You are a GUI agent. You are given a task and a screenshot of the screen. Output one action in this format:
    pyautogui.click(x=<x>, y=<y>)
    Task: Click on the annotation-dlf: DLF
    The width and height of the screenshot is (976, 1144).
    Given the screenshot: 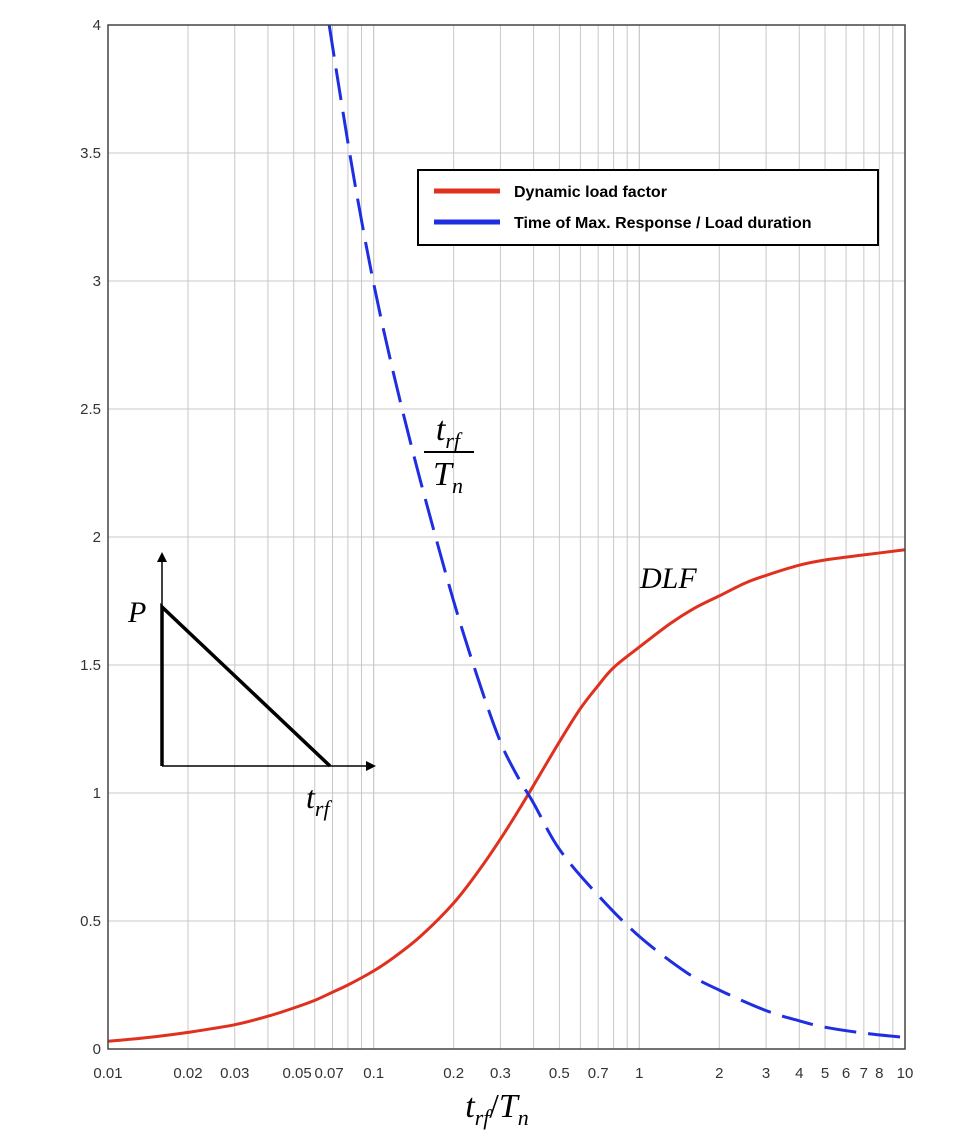 What is the action you would take?
    pyautogui.click(x=668, y=578)
    